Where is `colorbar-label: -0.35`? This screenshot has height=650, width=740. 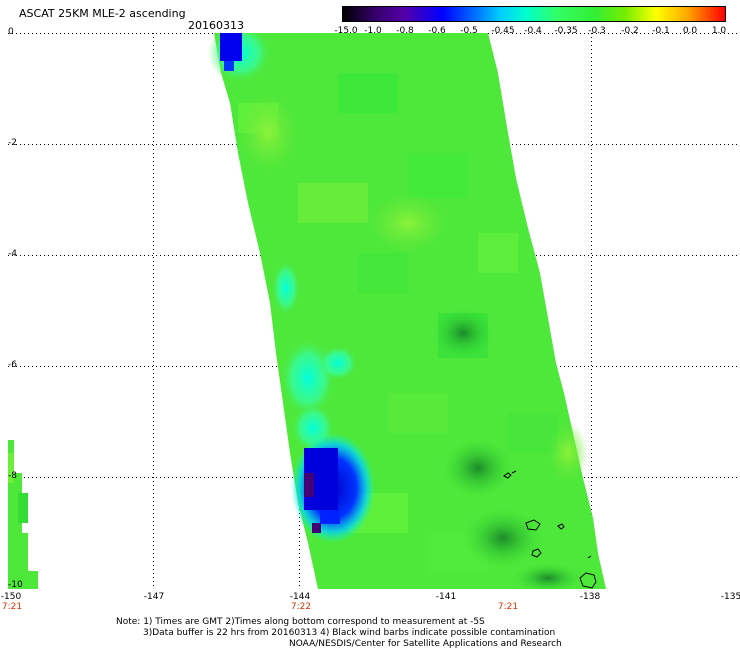 colorbar-label: -0.35 is located at coordinates (566, 31).